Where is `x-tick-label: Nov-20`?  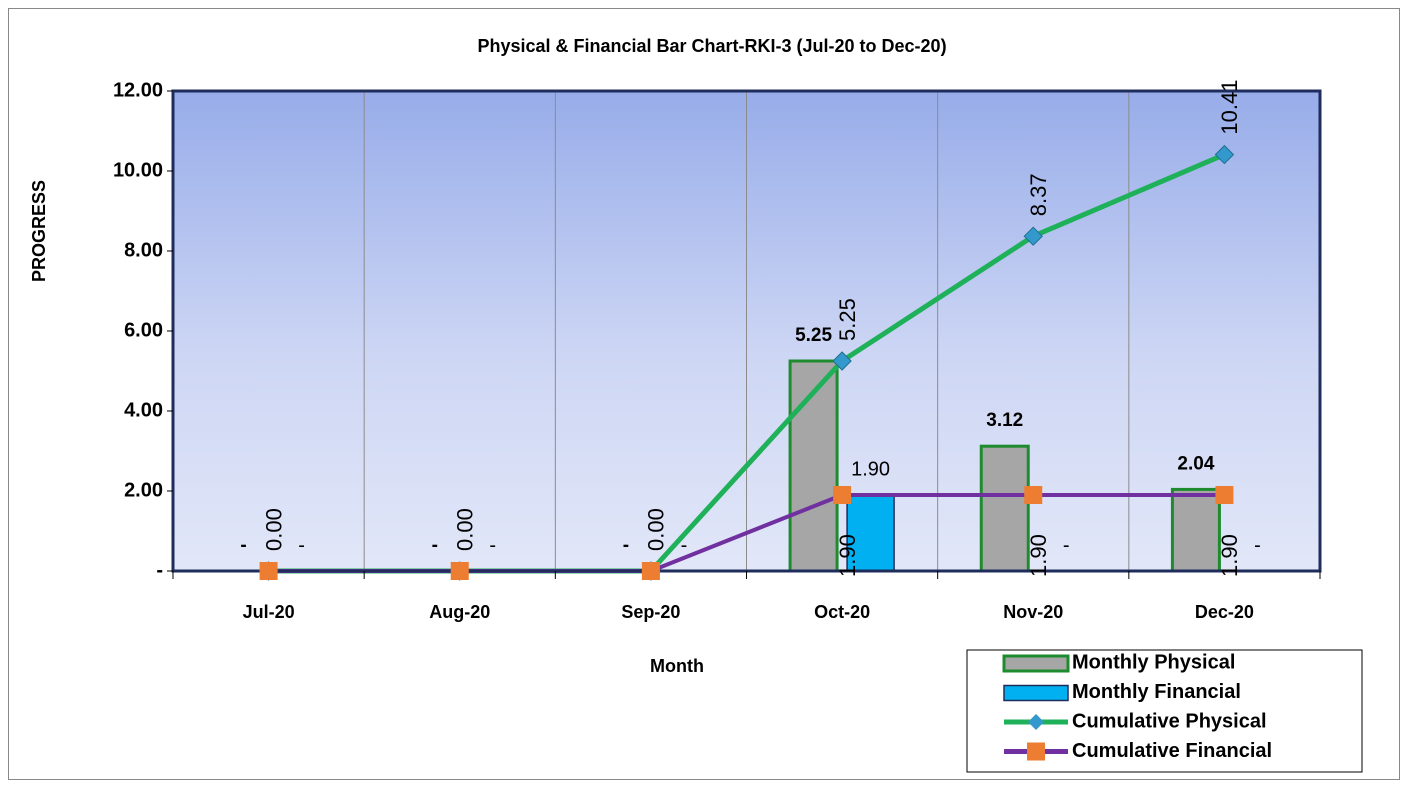
x-tick-label: Nov-20 is located at coordinates (1033, 612).